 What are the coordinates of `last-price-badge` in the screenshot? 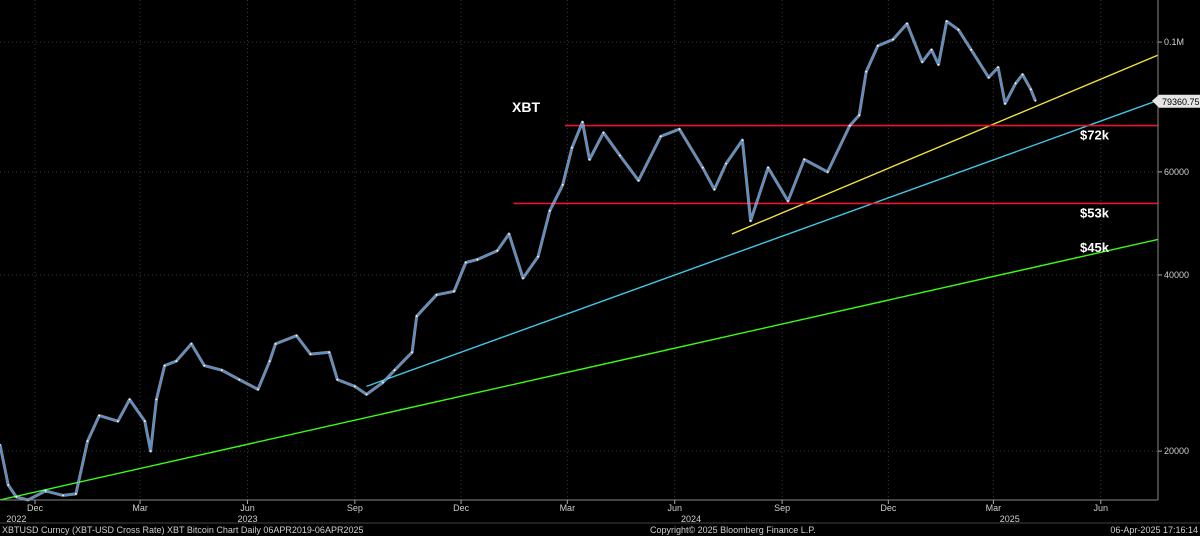 It's located at (1176, 101).